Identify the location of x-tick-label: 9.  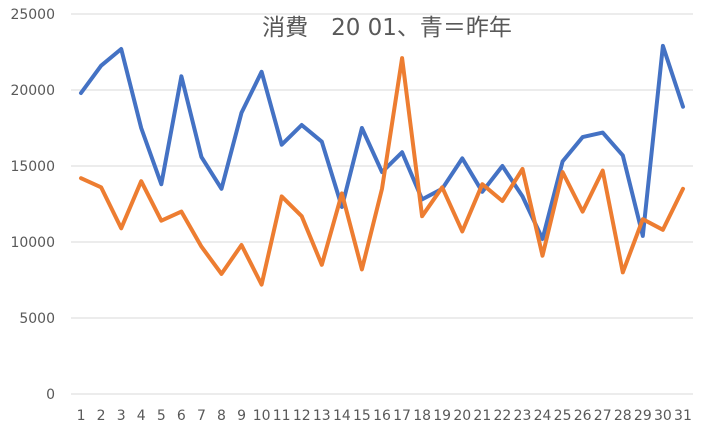
(241, 416).